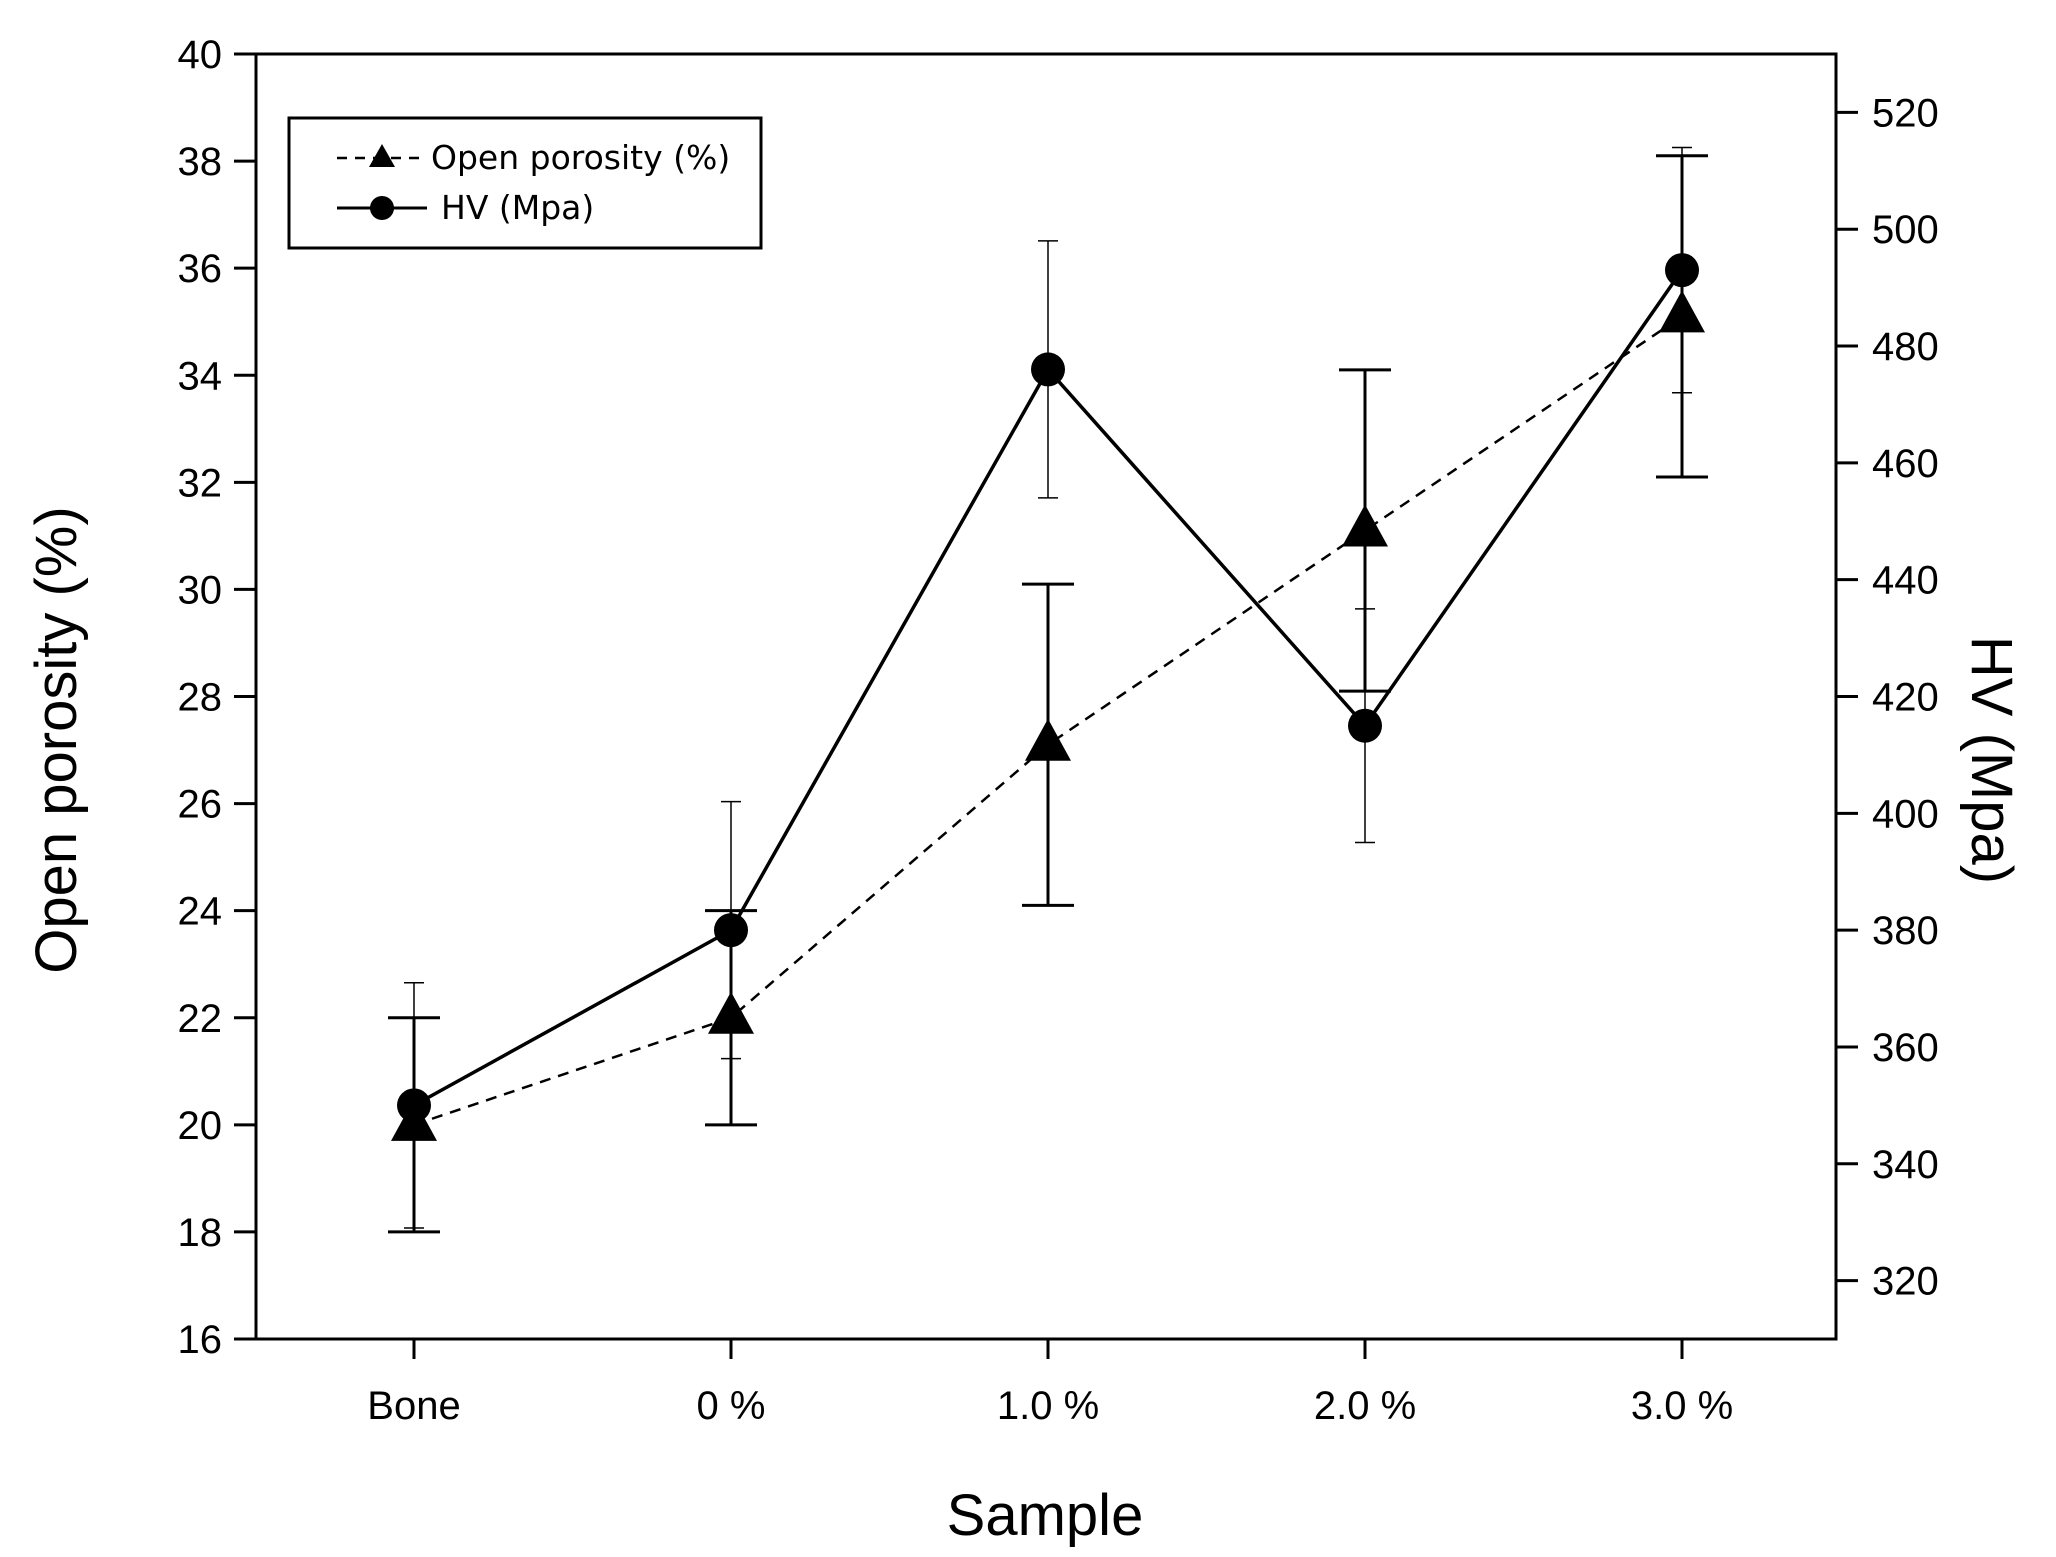 Image resolution: width=2056 pixels, height=1557 pixels. Describe the element at coordinates (200, 269) in the screenshot. I see `left-tick-label: 36` at that location.